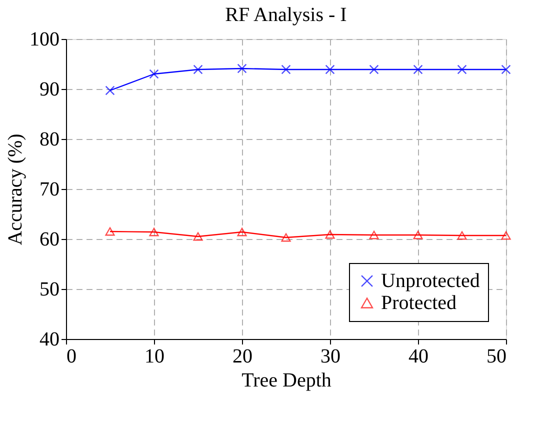 Image resolution: width=560 pixels, height=436 pixels. I want to click on y-tick-label: 80, so click(50, 139).